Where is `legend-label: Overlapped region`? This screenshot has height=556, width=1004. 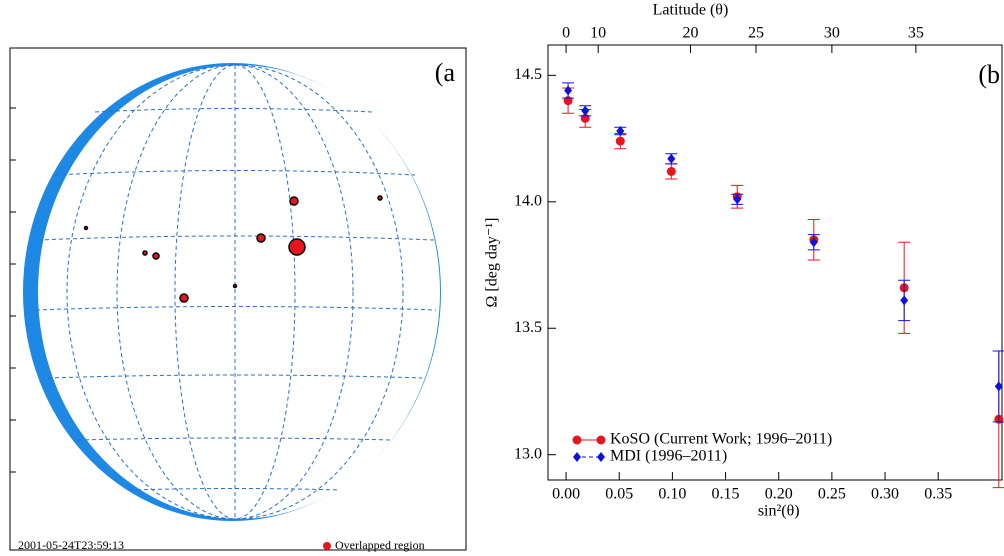 legend-label: Overlapped region is located at coordinates (380, 545).